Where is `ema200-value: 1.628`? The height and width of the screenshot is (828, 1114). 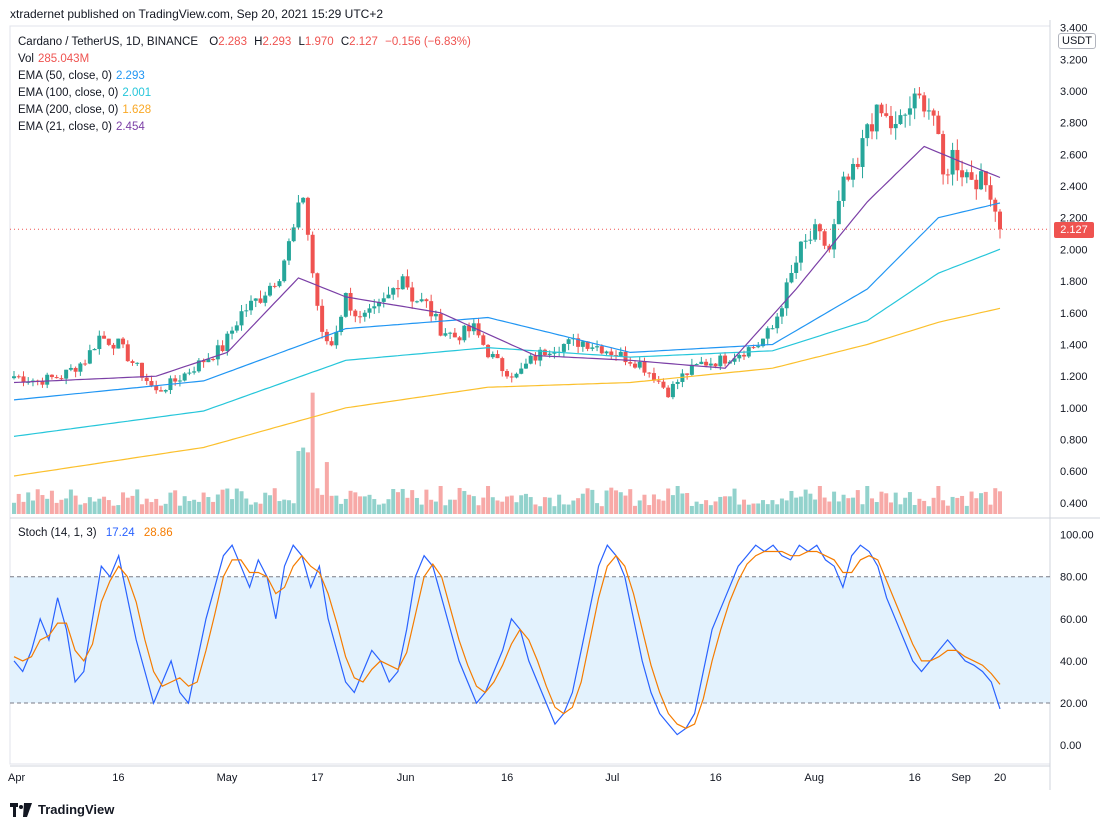 ema200-value: 1.628 is located at coordinates (137, 110).